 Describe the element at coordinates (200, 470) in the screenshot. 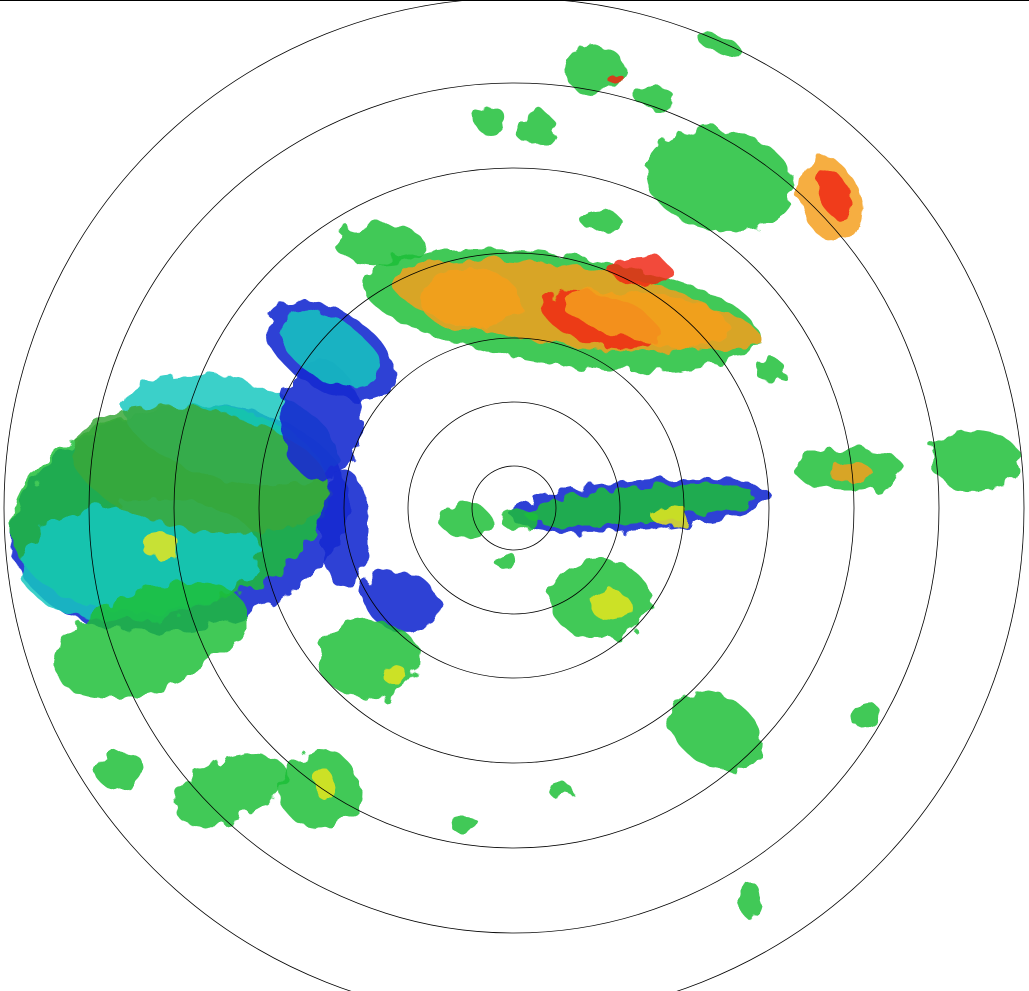

I see `echo-green` at that location.